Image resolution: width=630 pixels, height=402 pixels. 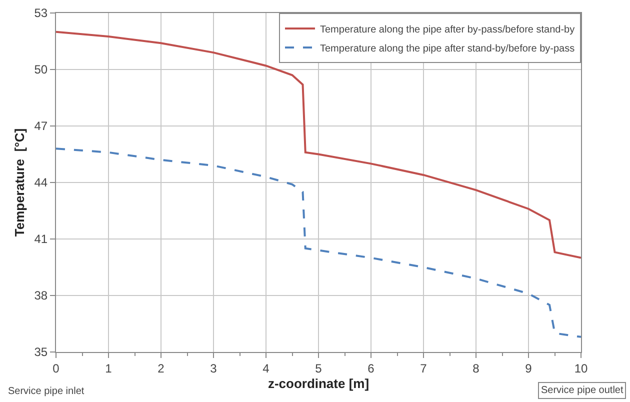 What do you see at coordinates (447, 48) in the screenshot?
I see `legend-label: Temperature along the pipe after stand-by/before by-pass` at bounding box center [447, 48].